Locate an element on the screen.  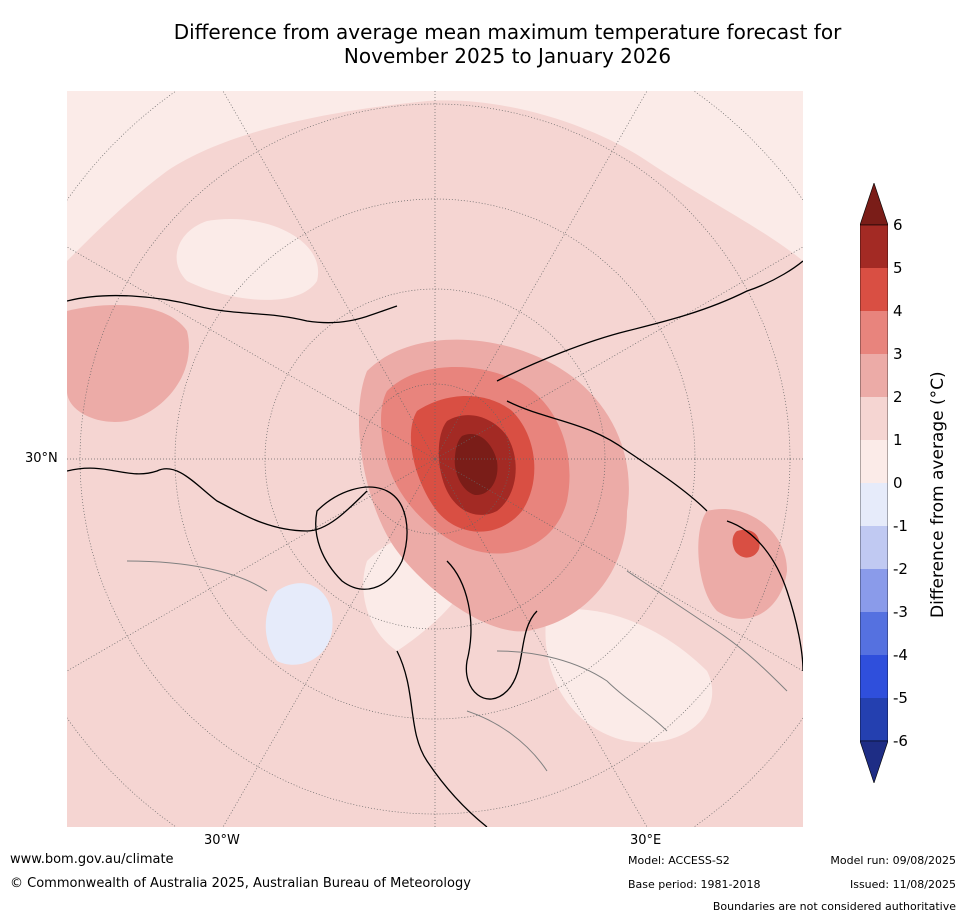
footer-base-period: Base period: 1981-2018 is located at coordinates (694, 884).